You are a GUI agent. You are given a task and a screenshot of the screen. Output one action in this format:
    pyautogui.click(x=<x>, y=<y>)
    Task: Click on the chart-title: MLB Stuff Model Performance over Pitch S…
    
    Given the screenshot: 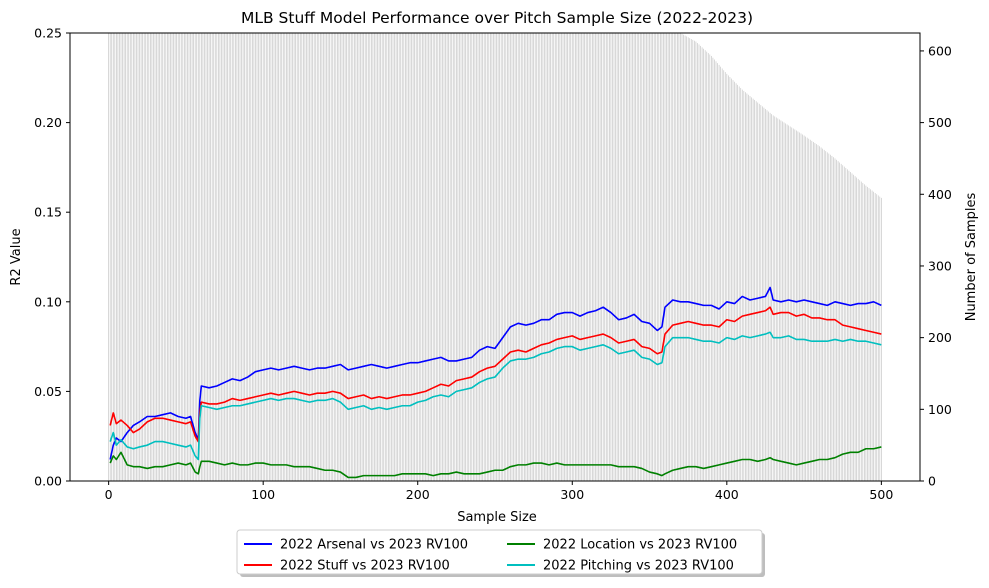 What is the action you would take?
    pyautogui.click(x=497, y=18)
    